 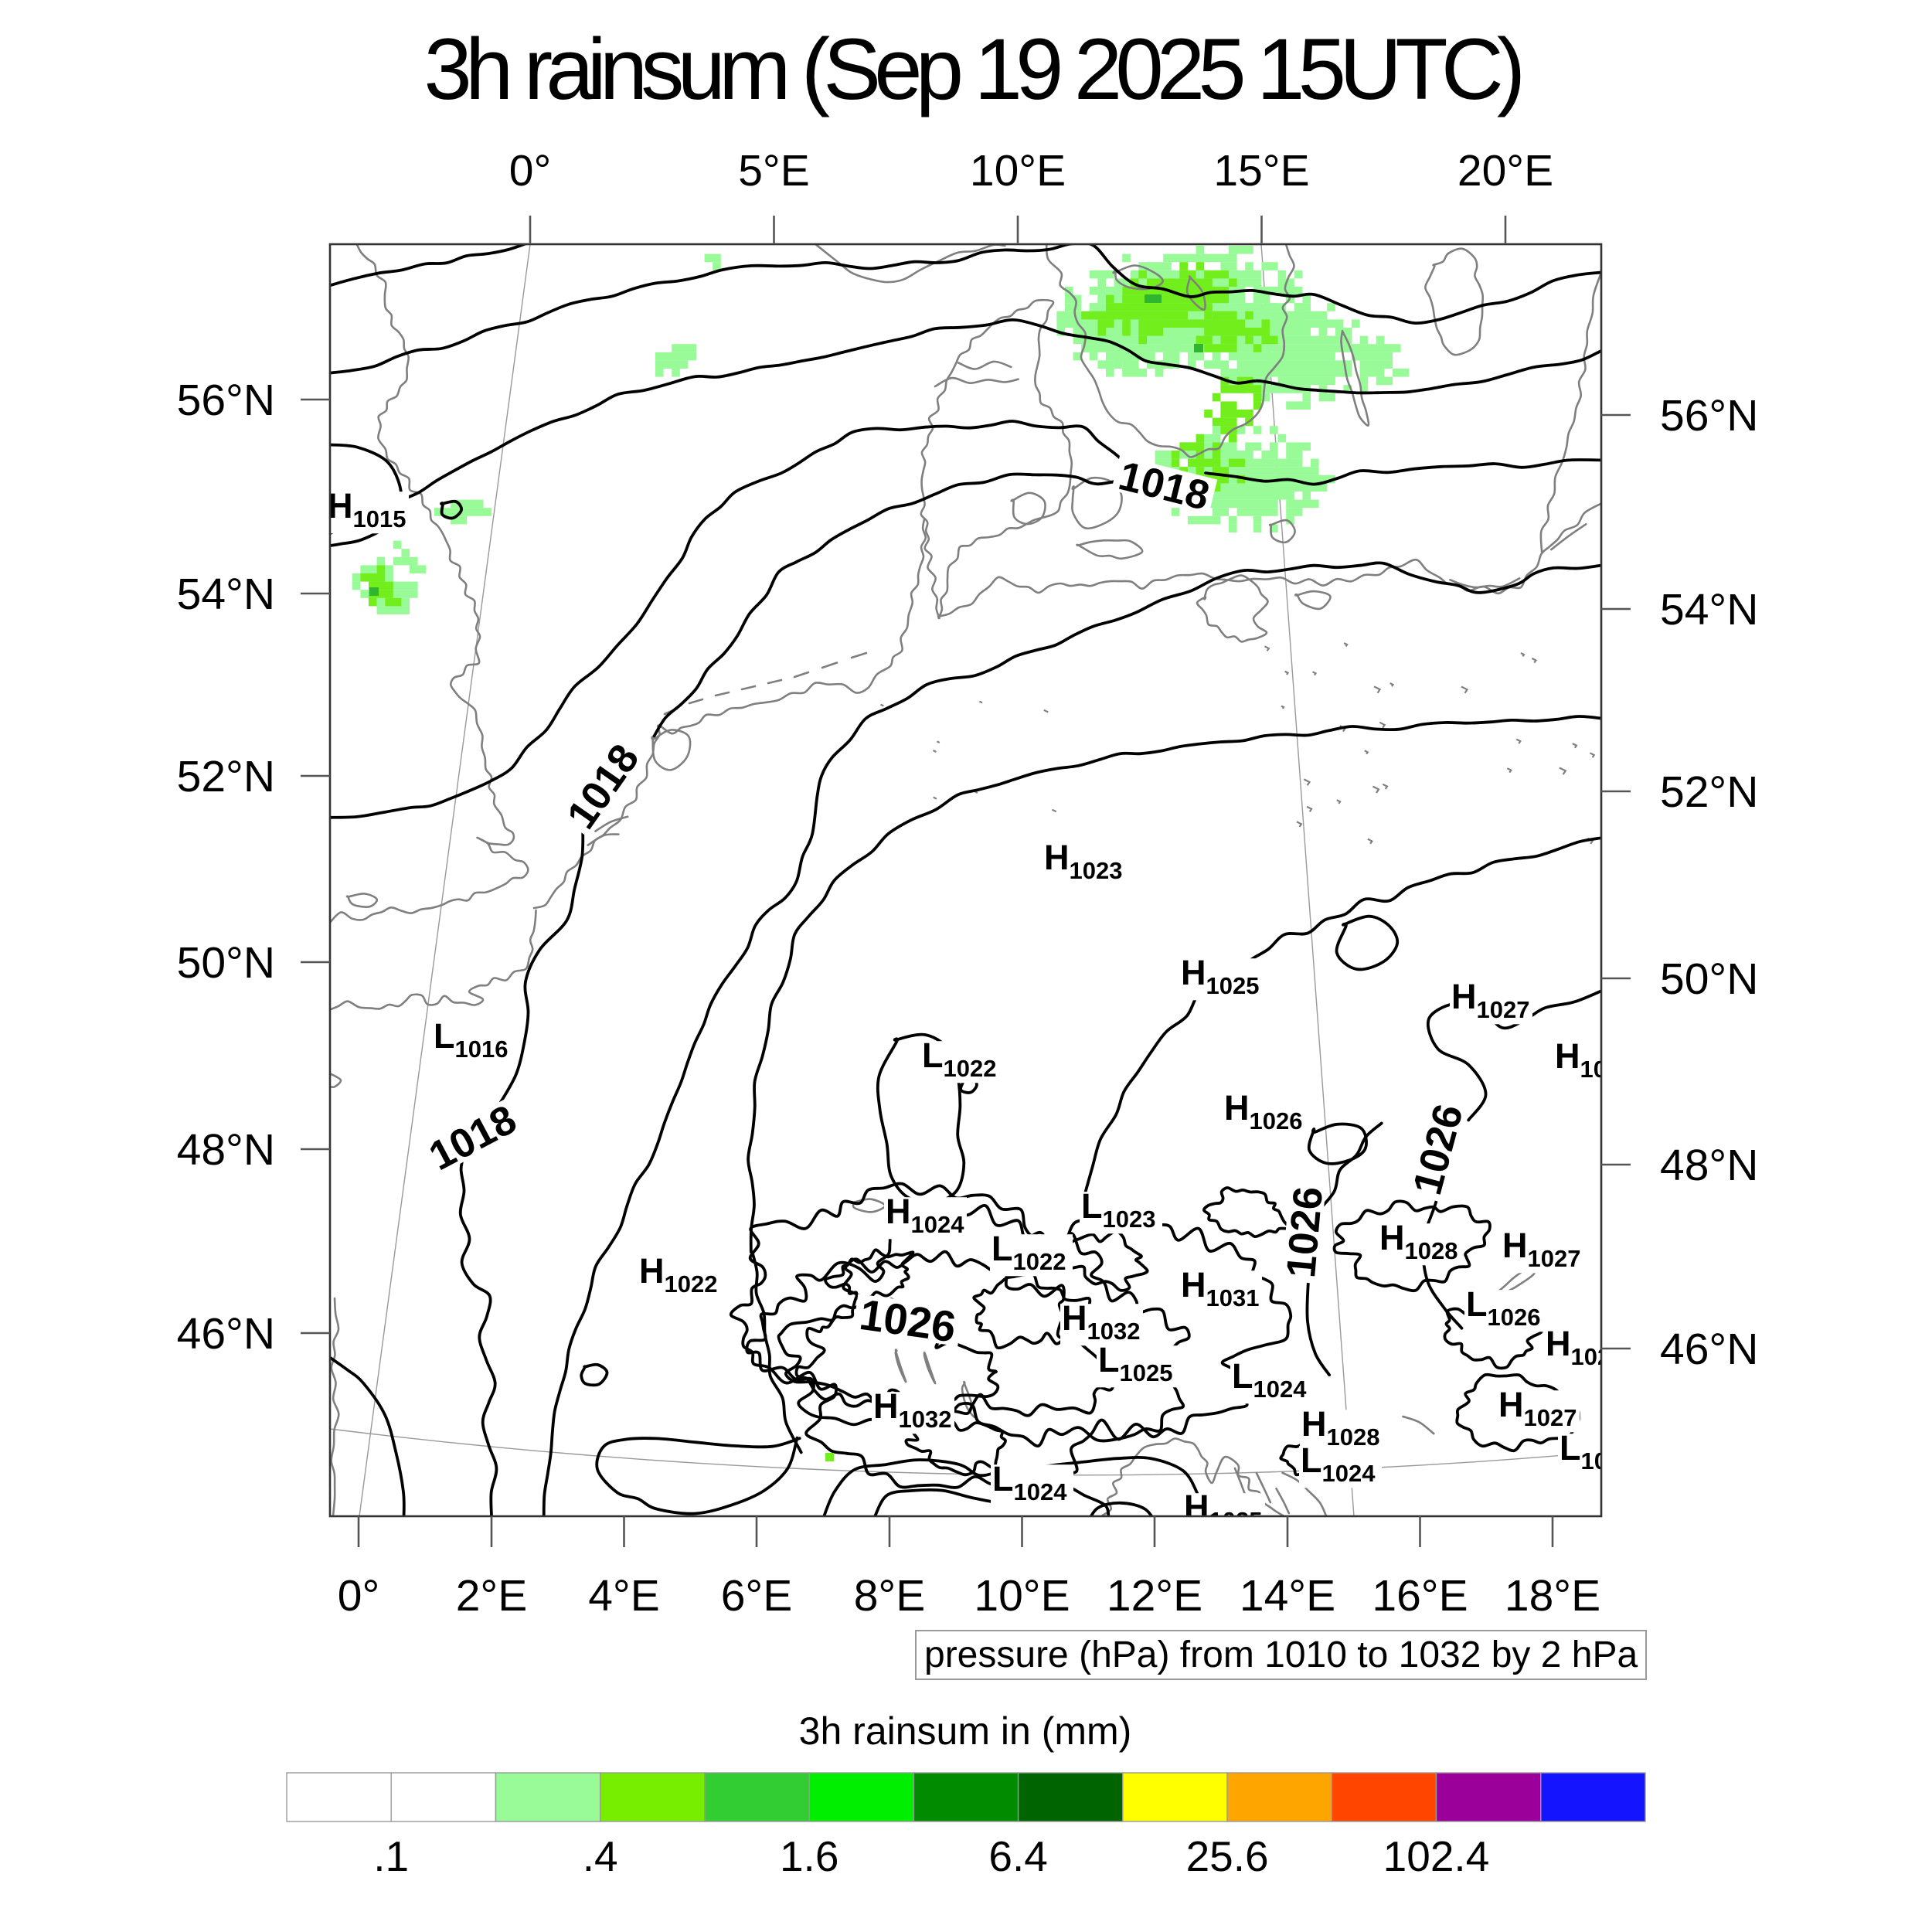 I want to click on svg-text: 1026, so click(x=1305, y=1233).